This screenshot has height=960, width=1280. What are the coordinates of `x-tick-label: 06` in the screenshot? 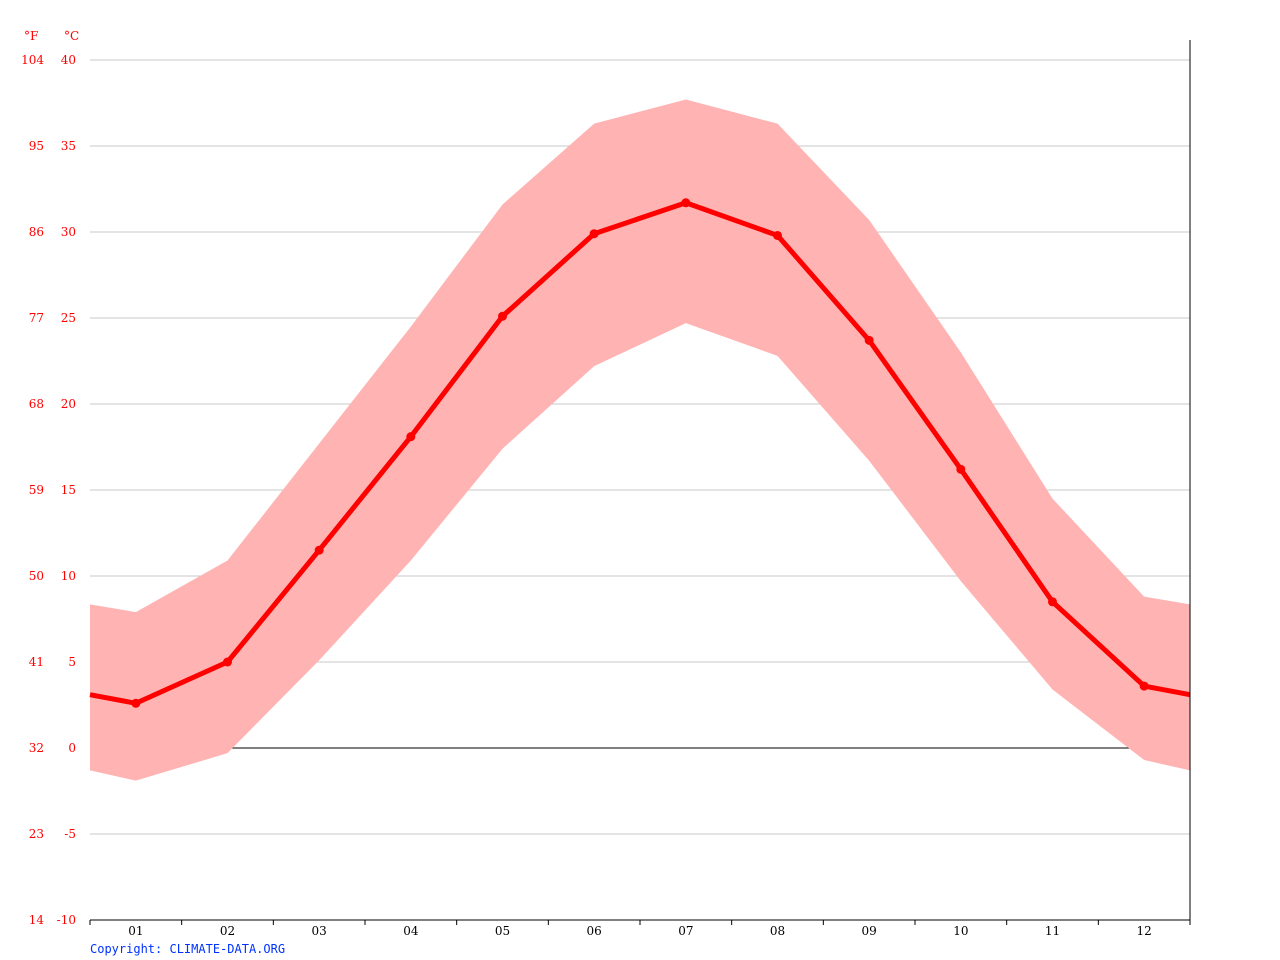 It's located at (594, 931).